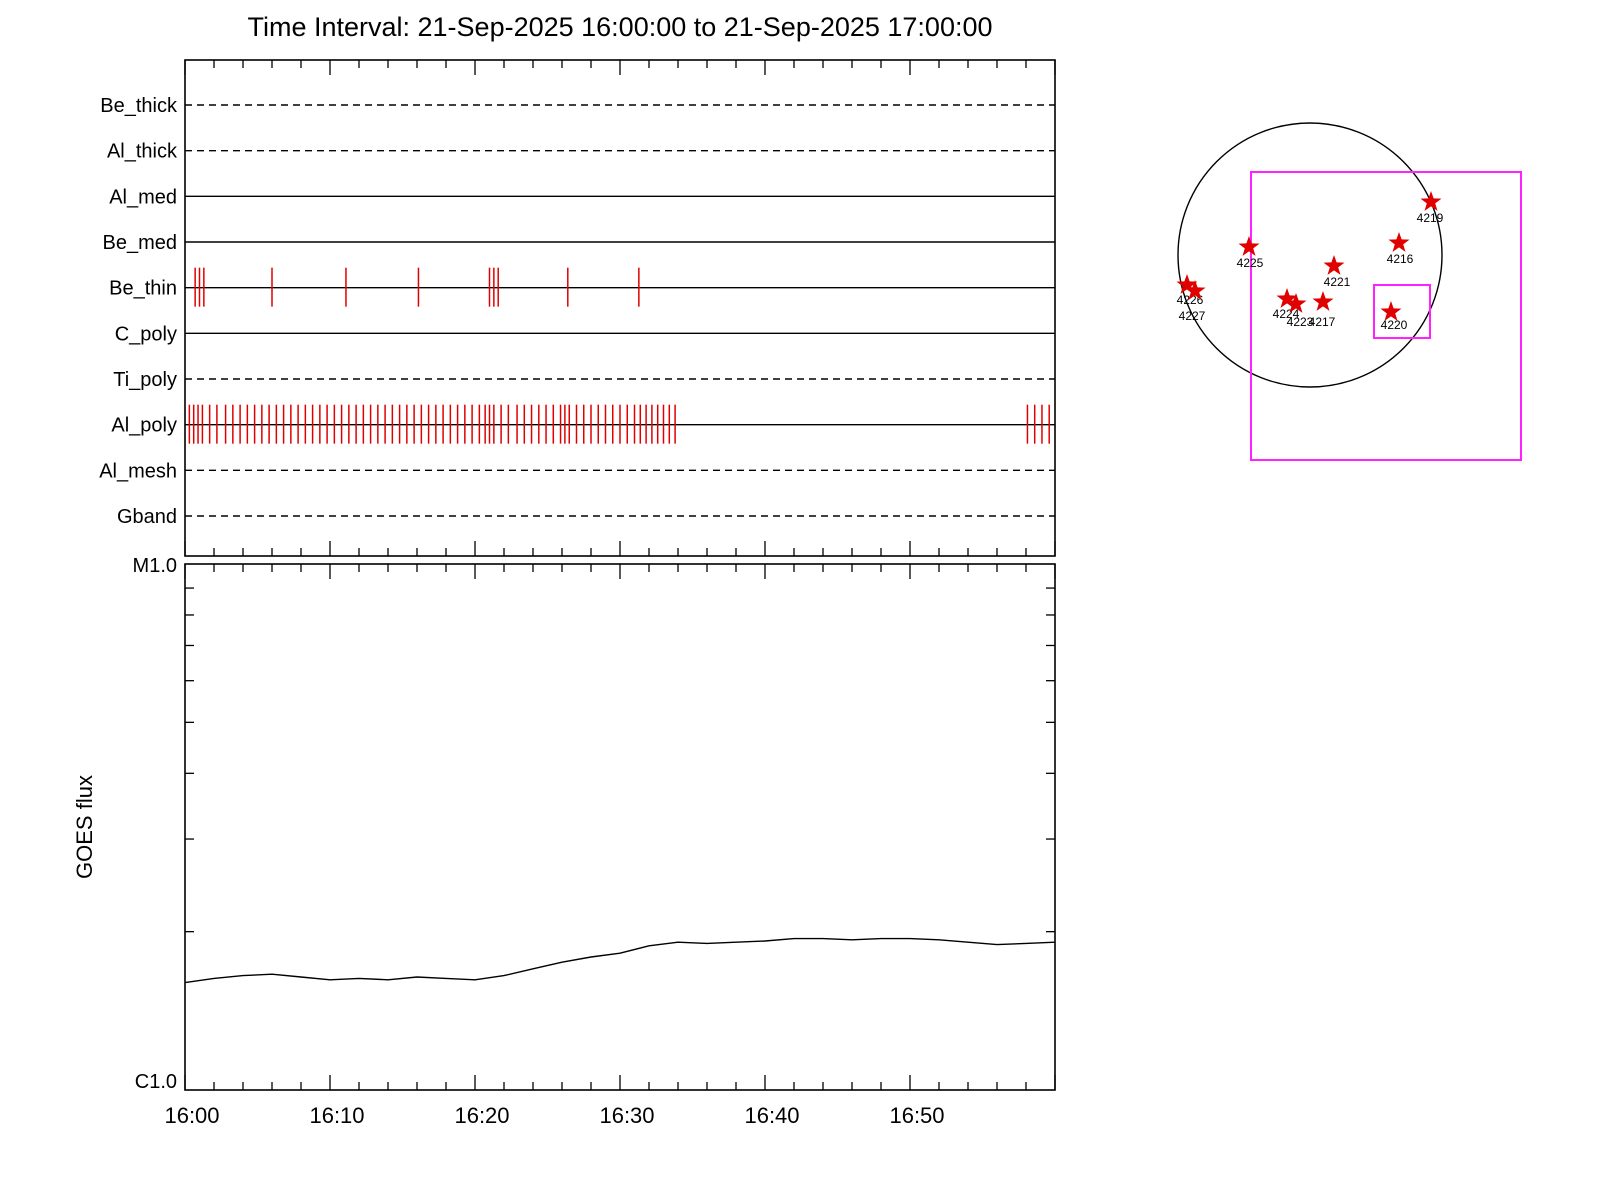  I want to click on time-label: 16:20, so click(481, 1115).